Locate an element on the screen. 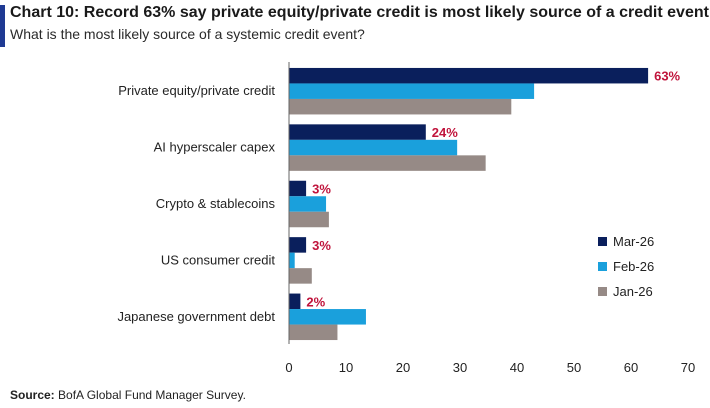  x-tick-label: 40 is located at coordinates (517, 367).